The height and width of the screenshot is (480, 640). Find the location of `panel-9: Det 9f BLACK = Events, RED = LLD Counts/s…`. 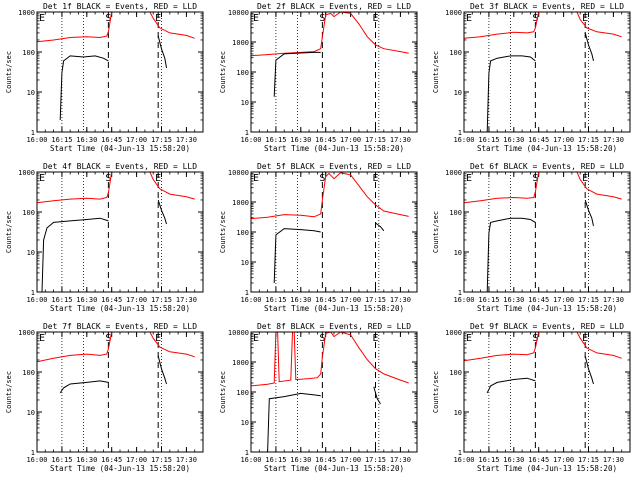

panel-9: Det 9f BLACK = Events, RED = LLD Counts/s… is located at coordinates (531, 397).